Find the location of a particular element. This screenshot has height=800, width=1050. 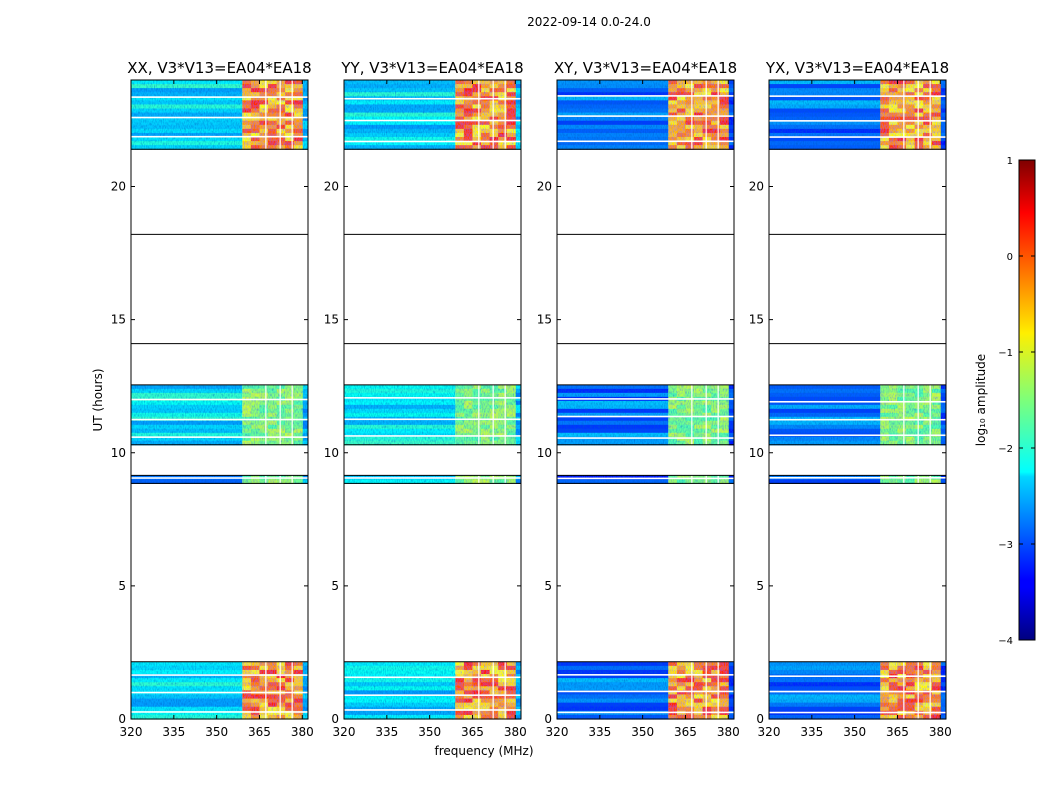

colorbar-tick-label: −1 is located at coordinates (1005, 353).